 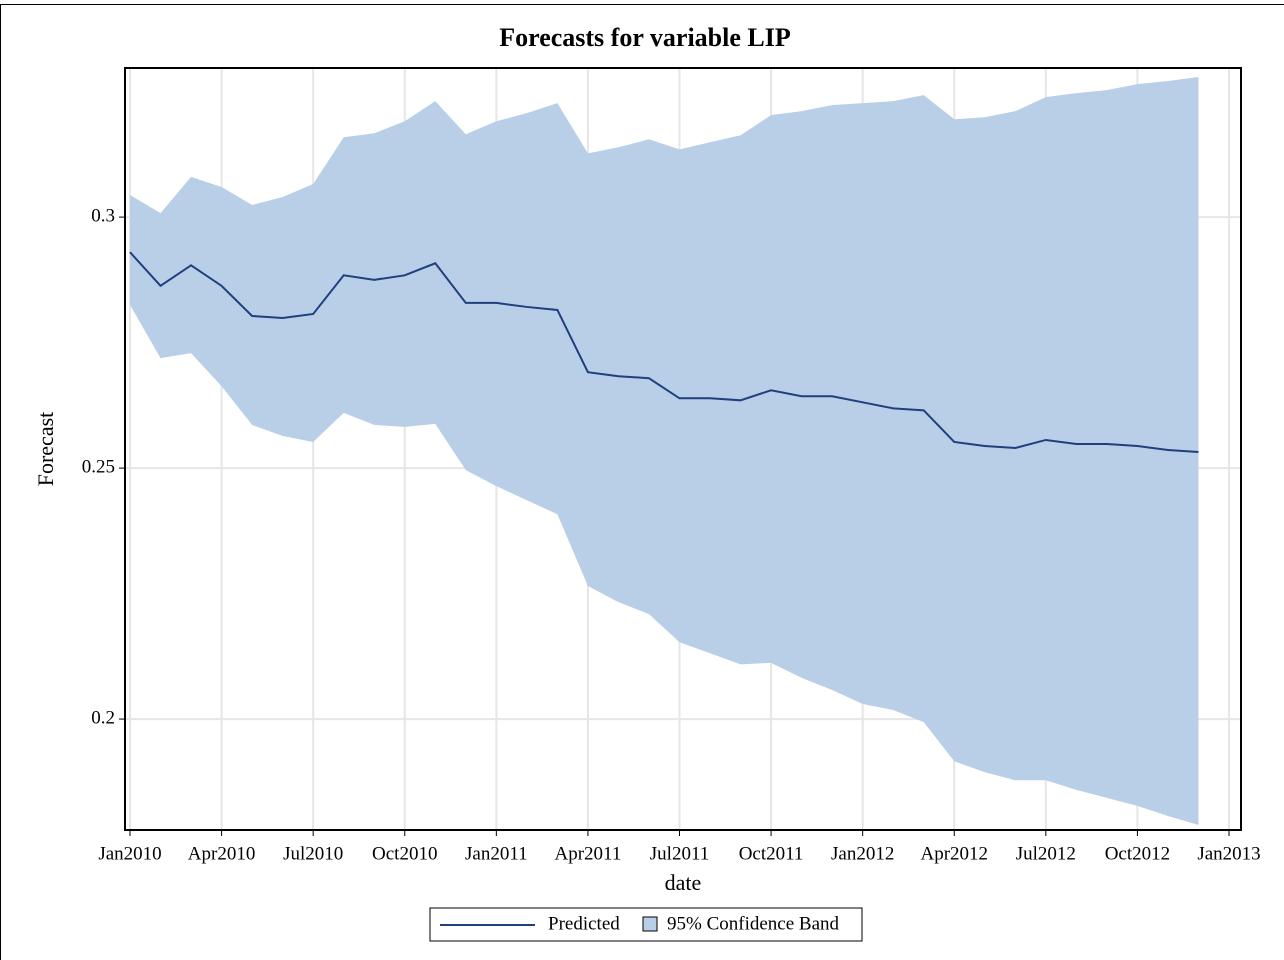 What do you see at coordinates (1137, 853) in the screenshot?
I see `x-tick-label: Oct2012` at bounding box center [1137, 853].